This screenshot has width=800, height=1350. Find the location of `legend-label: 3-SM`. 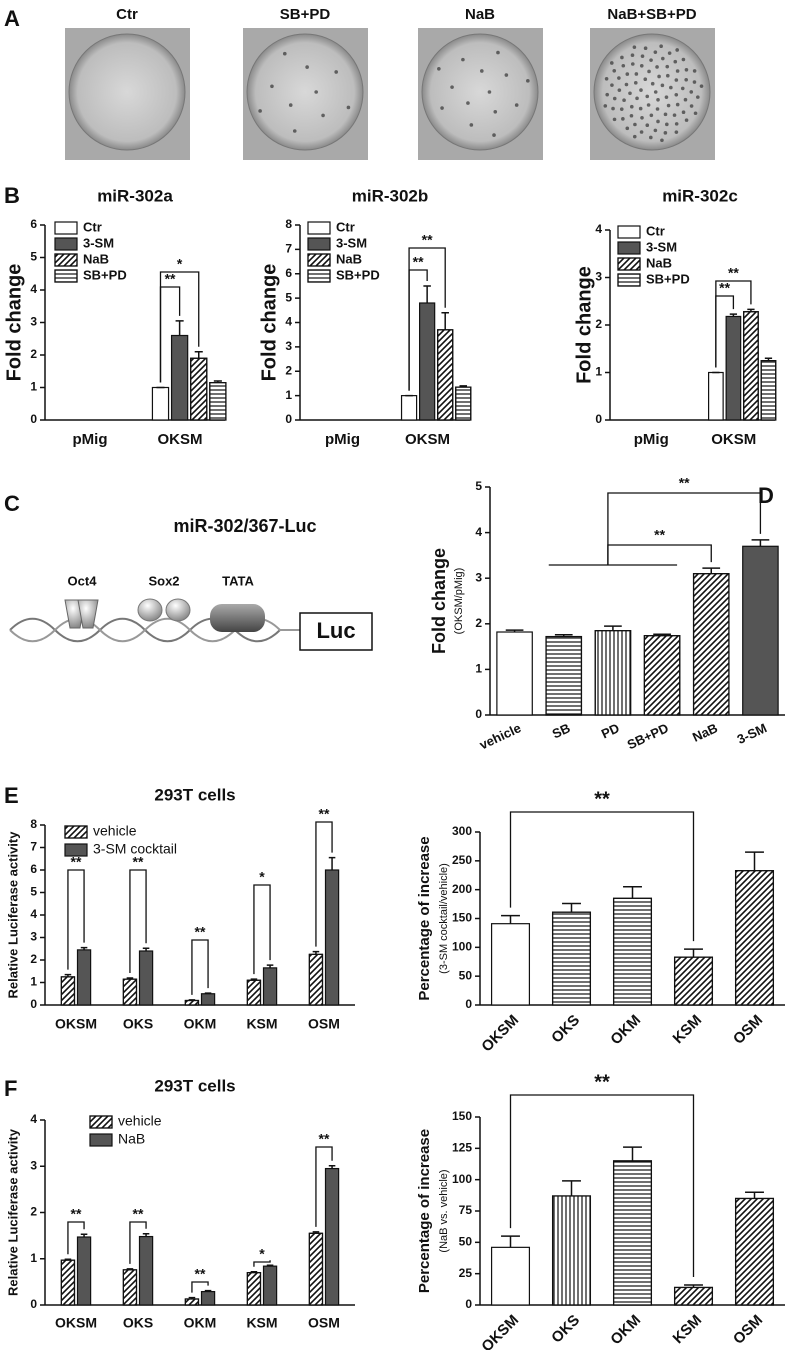

legend-label: 3-SM is located at coordinates (98, 242).